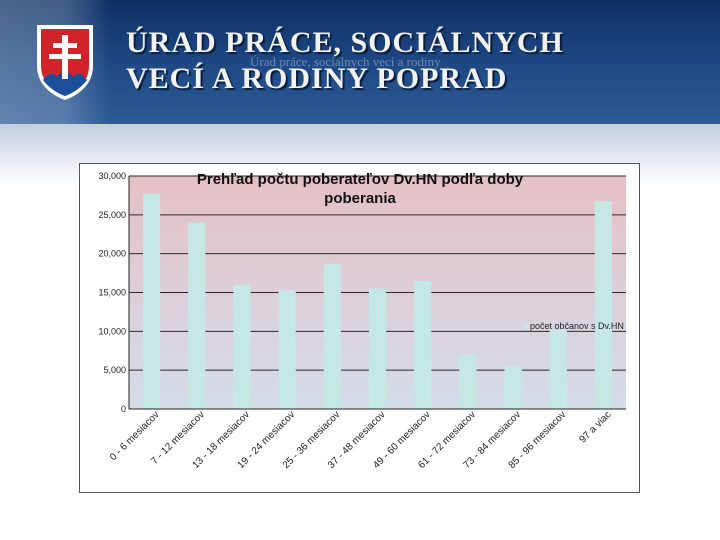  What do you see at coordinates (112, 254) in the screenshot?
I see `y-tick-label: 20,000` at bounding box center [112, 254].